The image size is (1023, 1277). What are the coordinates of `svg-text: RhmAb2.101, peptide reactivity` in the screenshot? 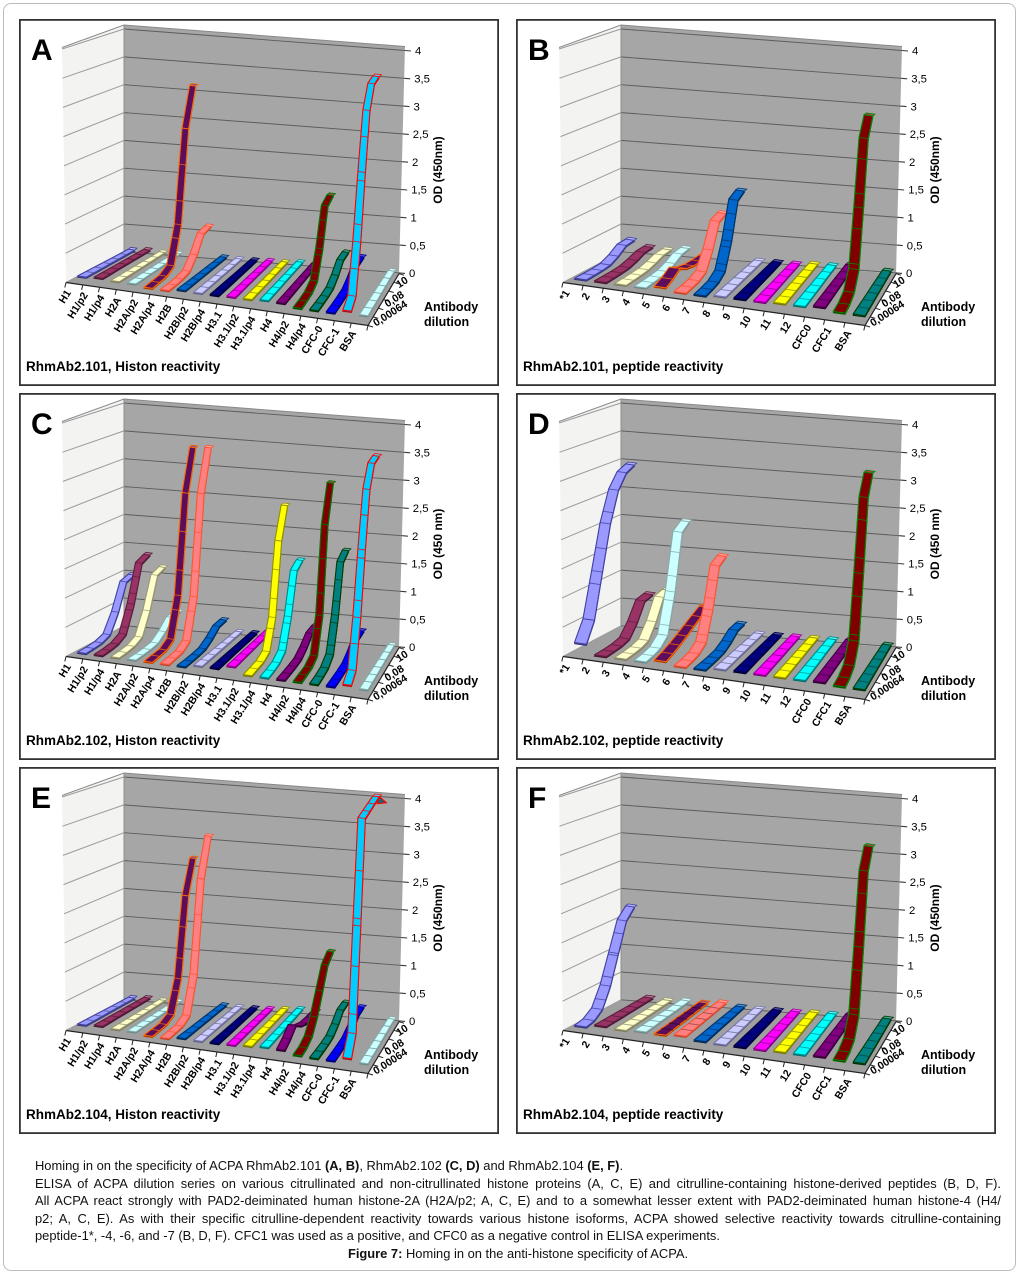 It's located at (623, 366).